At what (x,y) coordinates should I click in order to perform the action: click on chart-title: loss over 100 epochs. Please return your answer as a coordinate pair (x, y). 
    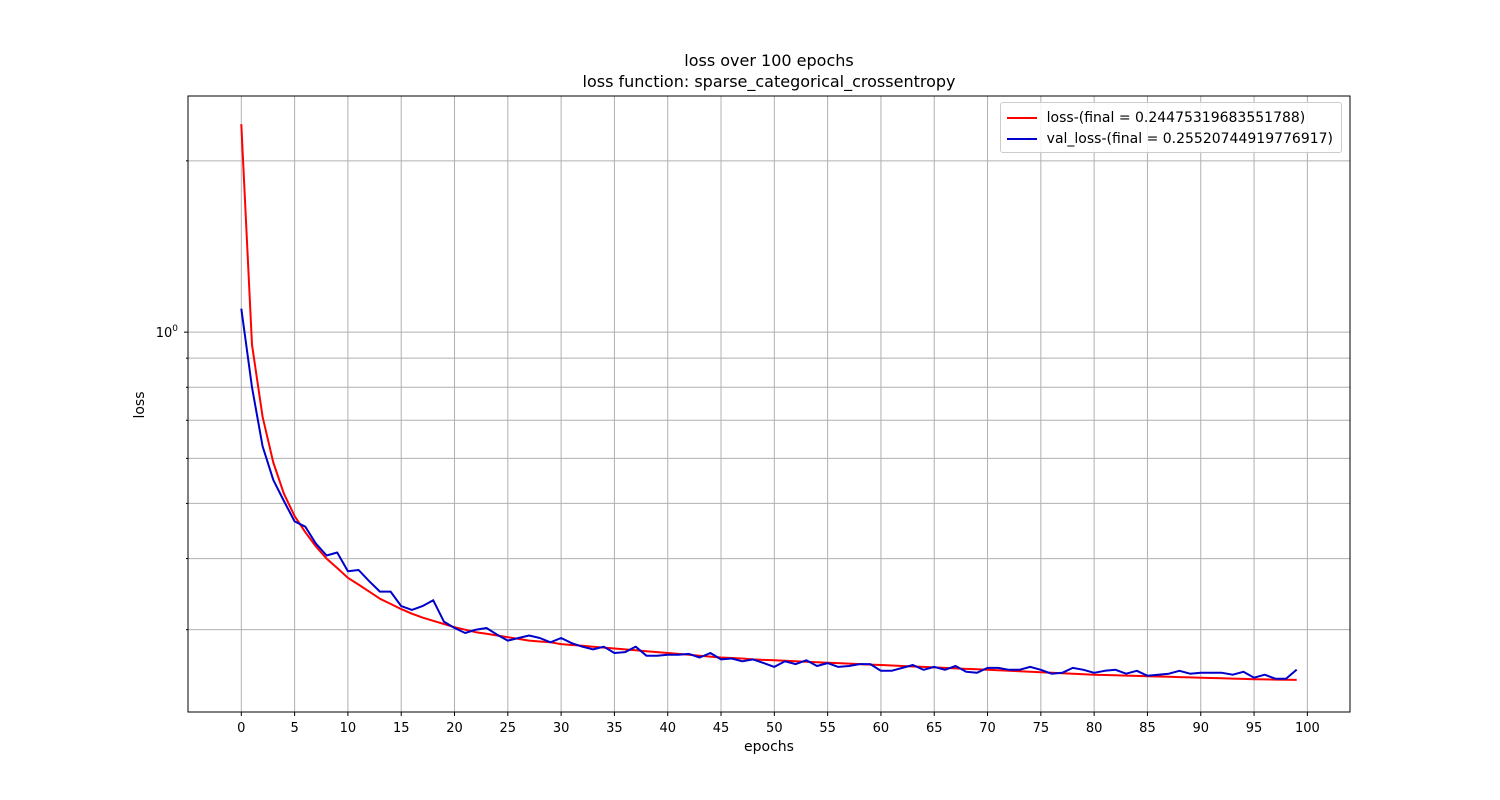
    Looking at the image, I should click on (769, 60).